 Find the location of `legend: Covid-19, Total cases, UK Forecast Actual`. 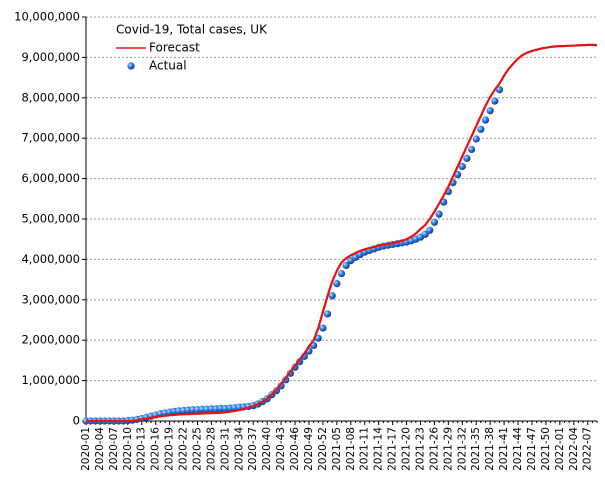

legend: Covid-19, Total cases, UK Forecast Actual is located at coordinates (192, 48).